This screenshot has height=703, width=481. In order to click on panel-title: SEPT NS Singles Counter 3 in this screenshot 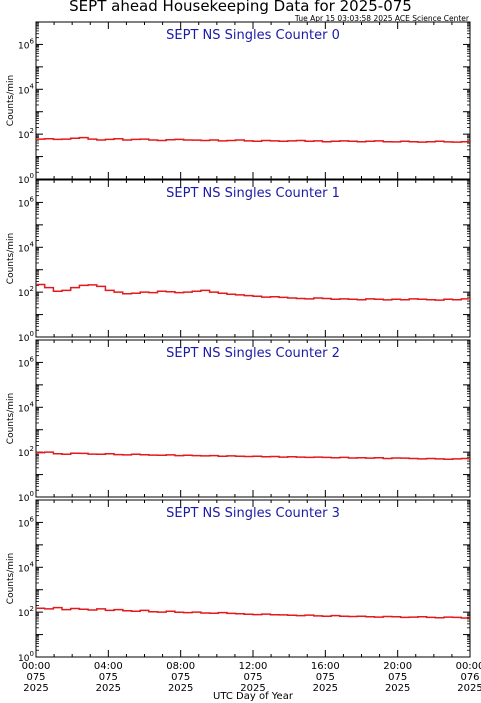, I will do `click(253, 513)`.